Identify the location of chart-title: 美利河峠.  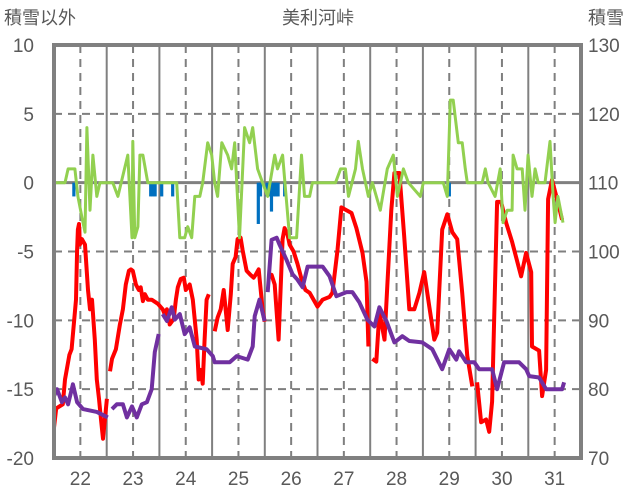
(318, 18).